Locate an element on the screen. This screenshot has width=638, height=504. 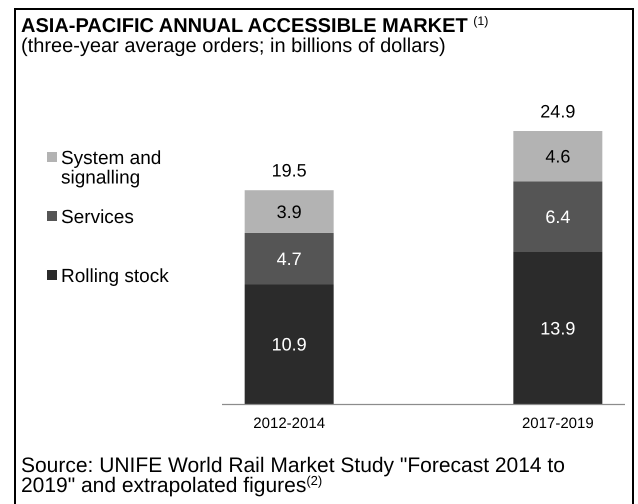
data-label: 10.9 is located at coordinates (289, 344).